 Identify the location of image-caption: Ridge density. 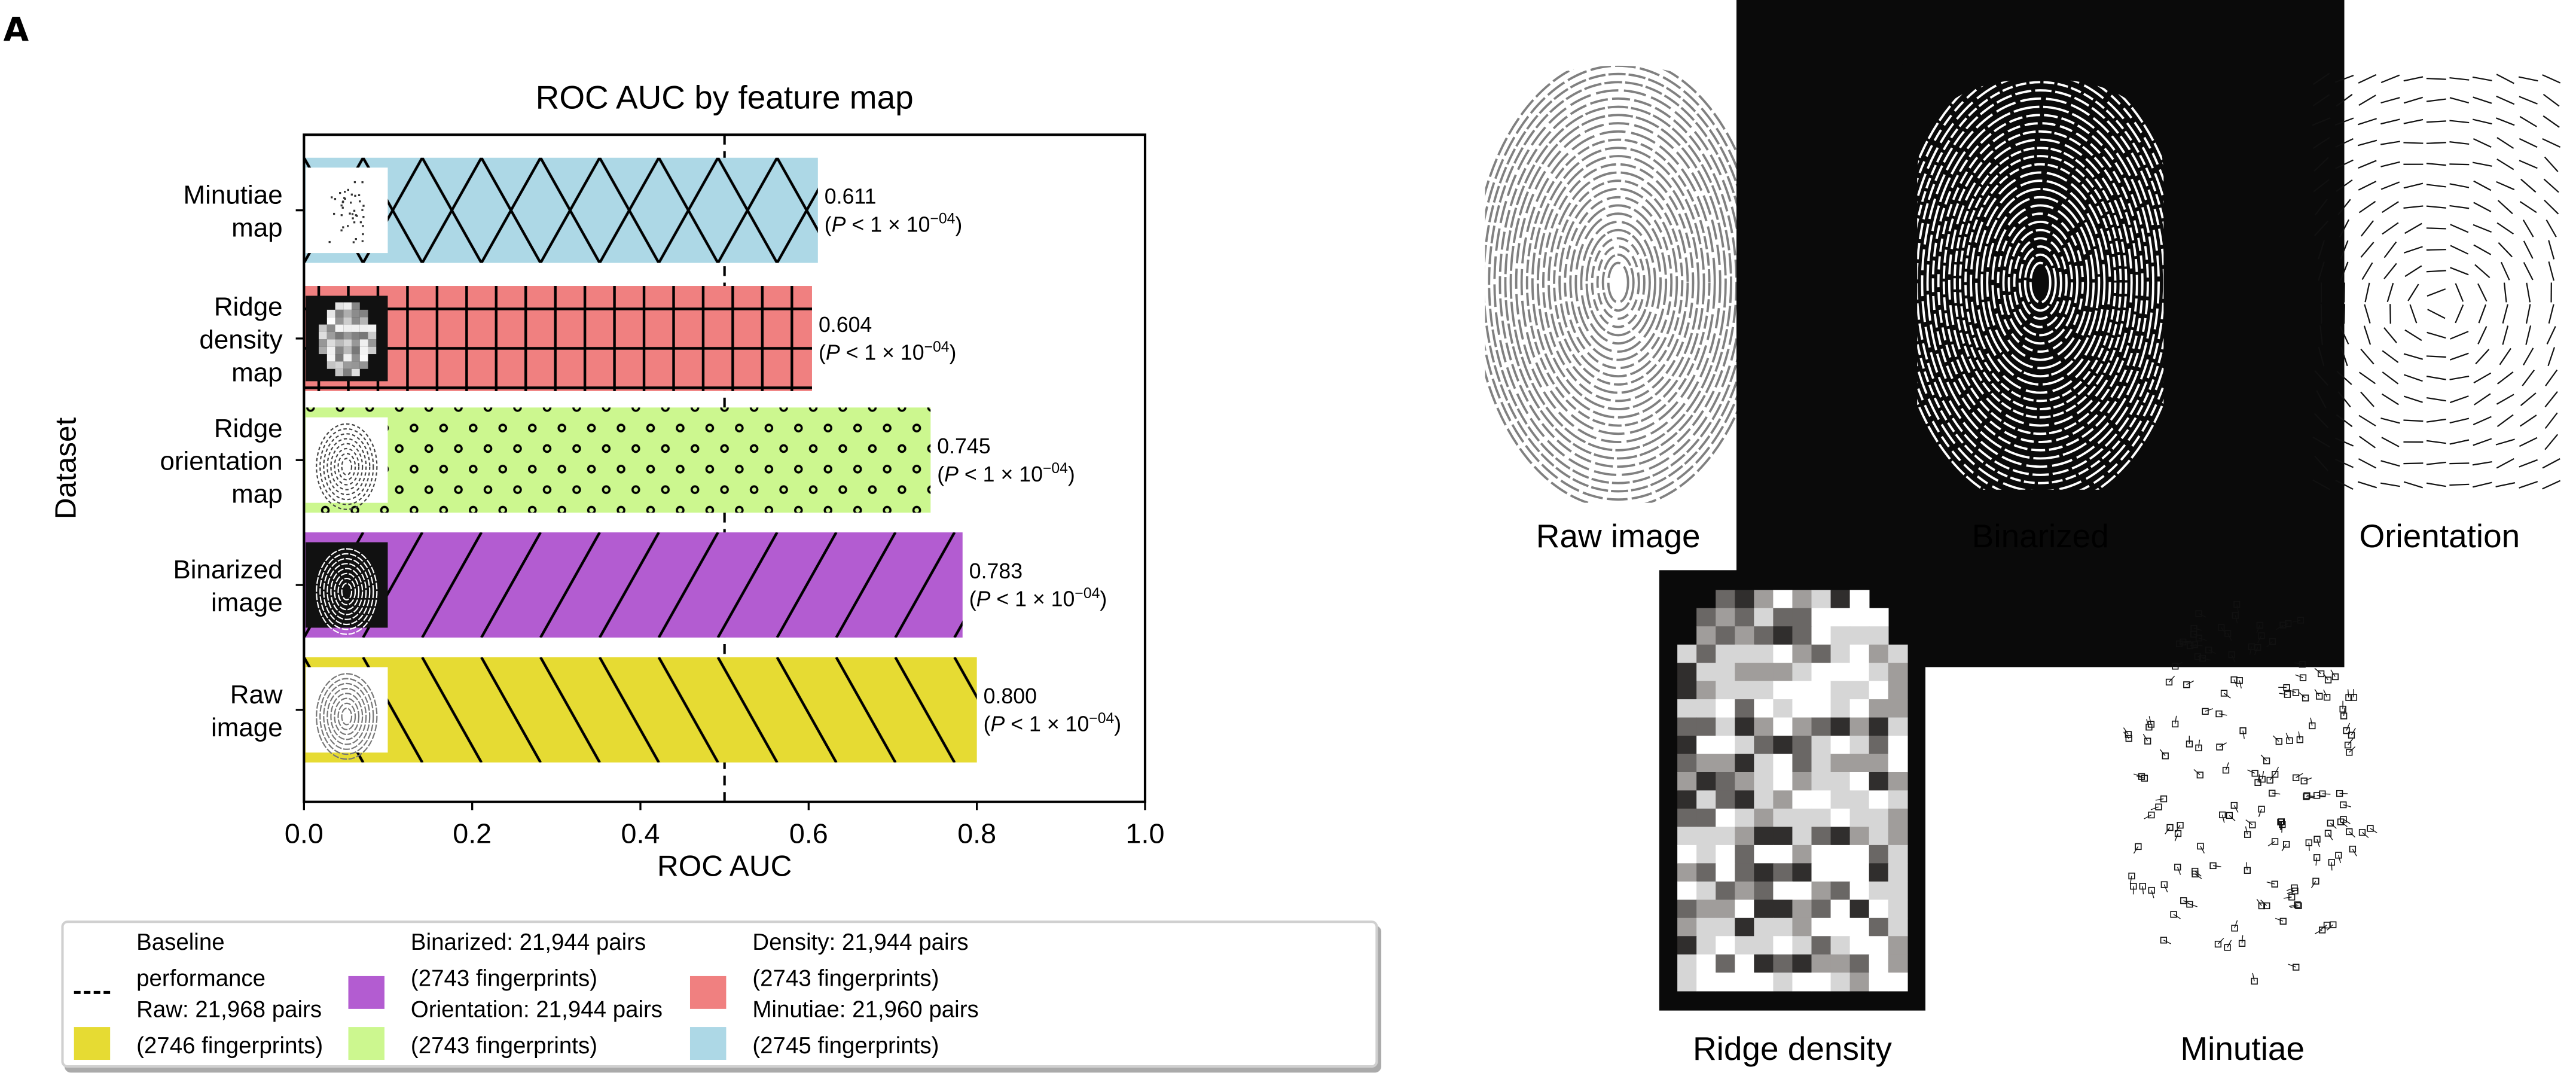
(1792, 1048).